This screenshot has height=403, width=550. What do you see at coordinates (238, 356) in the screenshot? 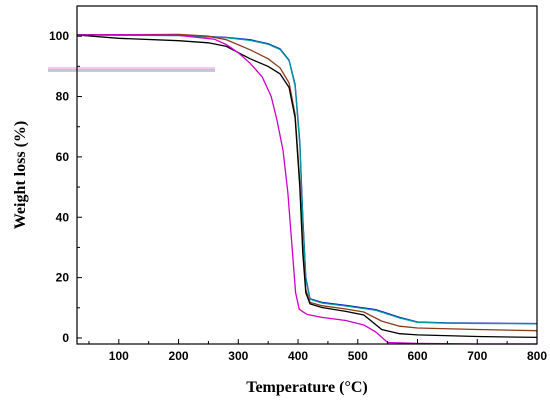
I see `x-tick-label: 300` at bounding box center [238, 356].